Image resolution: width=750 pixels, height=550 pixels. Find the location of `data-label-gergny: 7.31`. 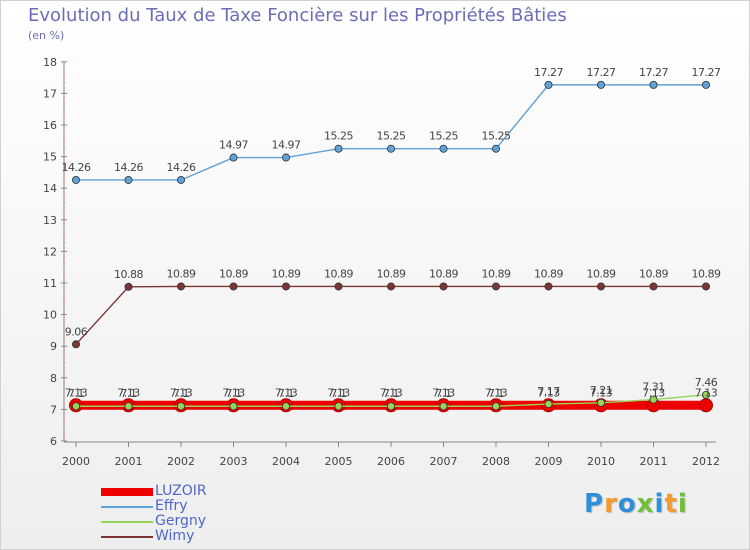

data-label-gergny: 7.31 is located at coordinates (653, 387).